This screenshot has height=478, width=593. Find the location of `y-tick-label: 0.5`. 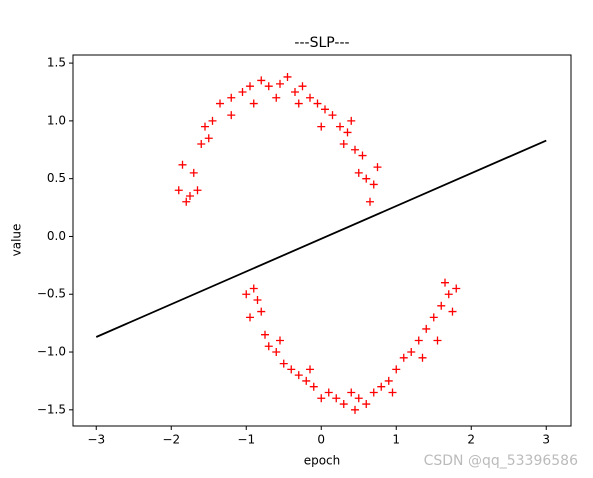

y-tick-label: 0.5 is located at coordinates (56, 178).